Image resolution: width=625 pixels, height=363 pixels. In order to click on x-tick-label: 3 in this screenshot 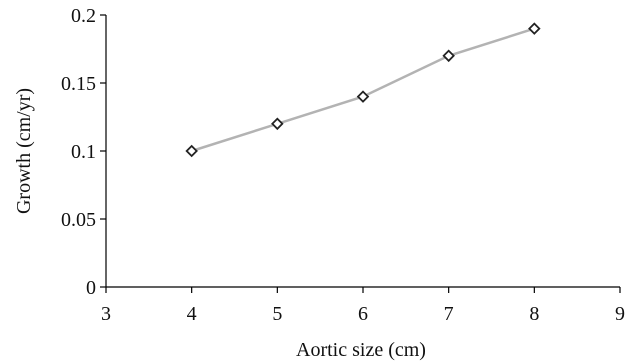, I will do `click(106, 314)`.